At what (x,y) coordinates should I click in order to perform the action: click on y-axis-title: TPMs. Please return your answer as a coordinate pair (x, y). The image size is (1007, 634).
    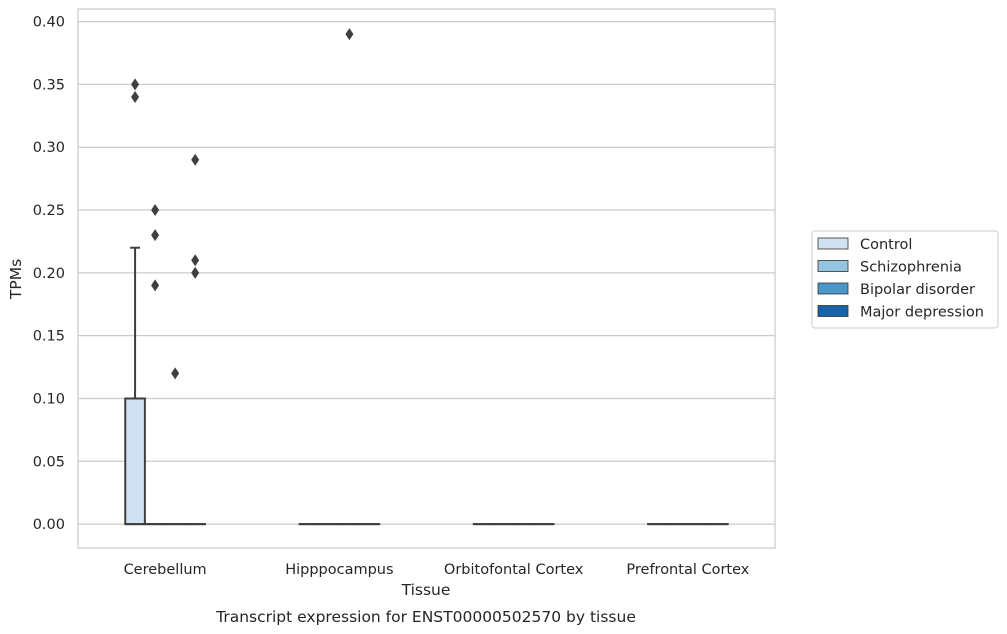
    Looking at the image, I should click on (16, 279).